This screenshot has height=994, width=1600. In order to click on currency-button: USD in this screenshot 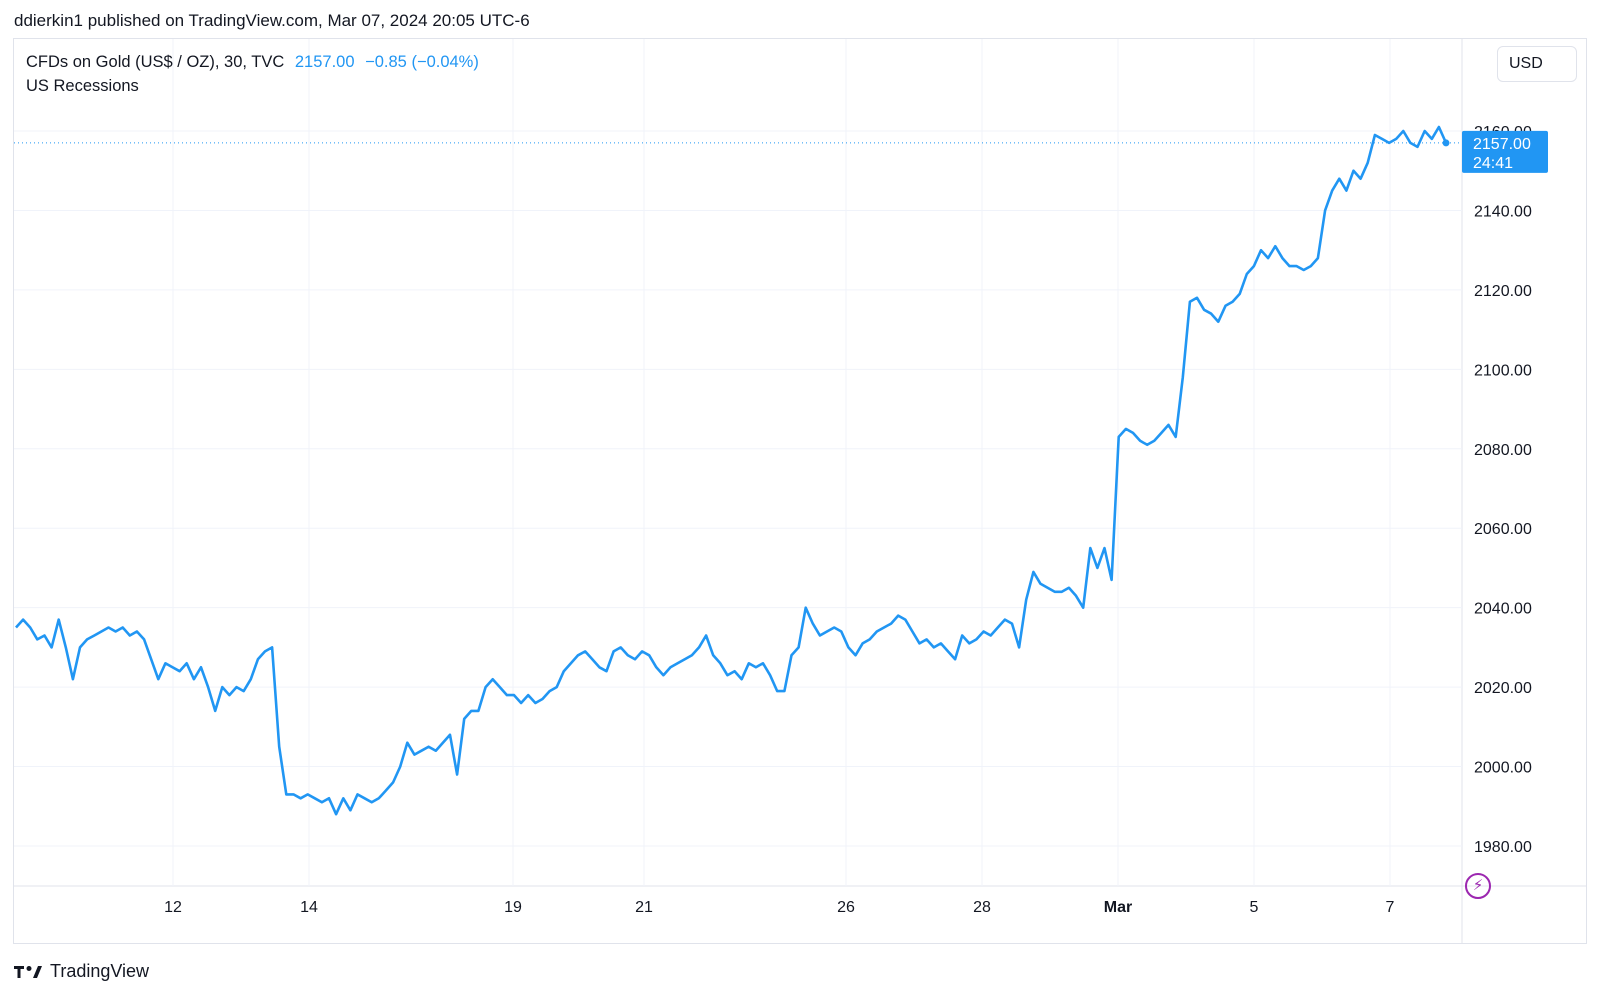, I will do `click(1537, 64)`.